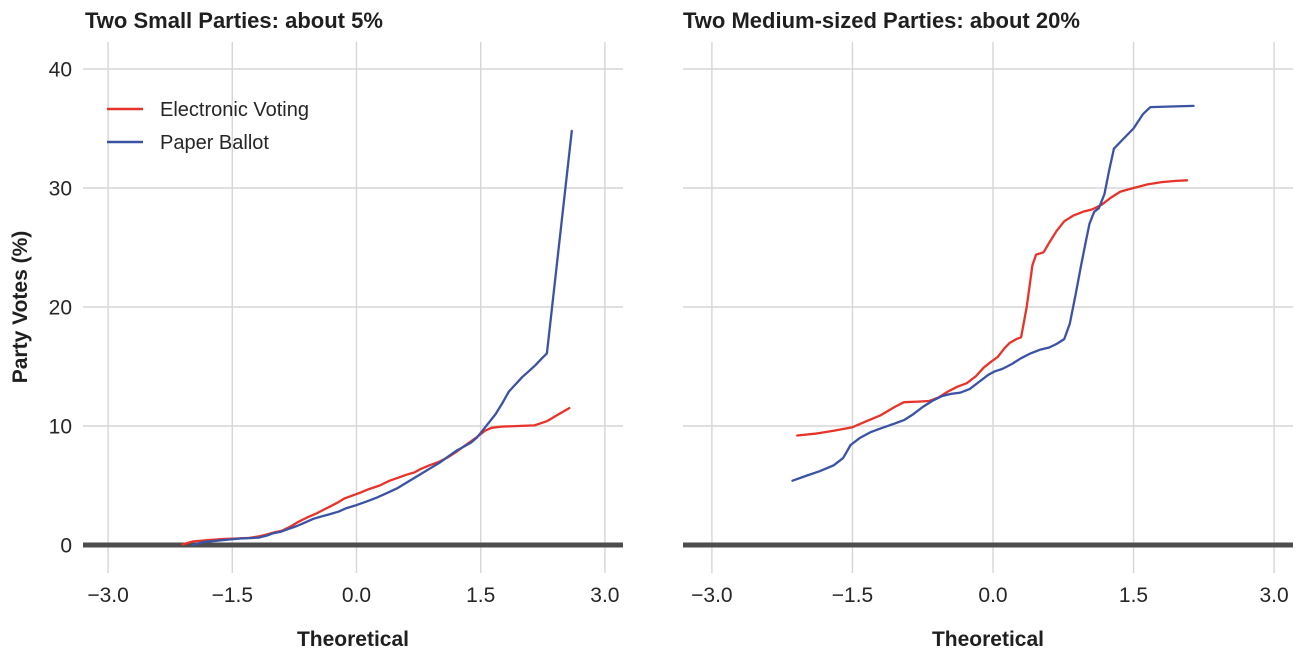 The width and height of the screenshot is (1295, 660). What do you see at coordinates (214, 143) in the screenshot?
I see `legend-label-paper-ballot: Paper Ballot` at bounding box center [214, 143].